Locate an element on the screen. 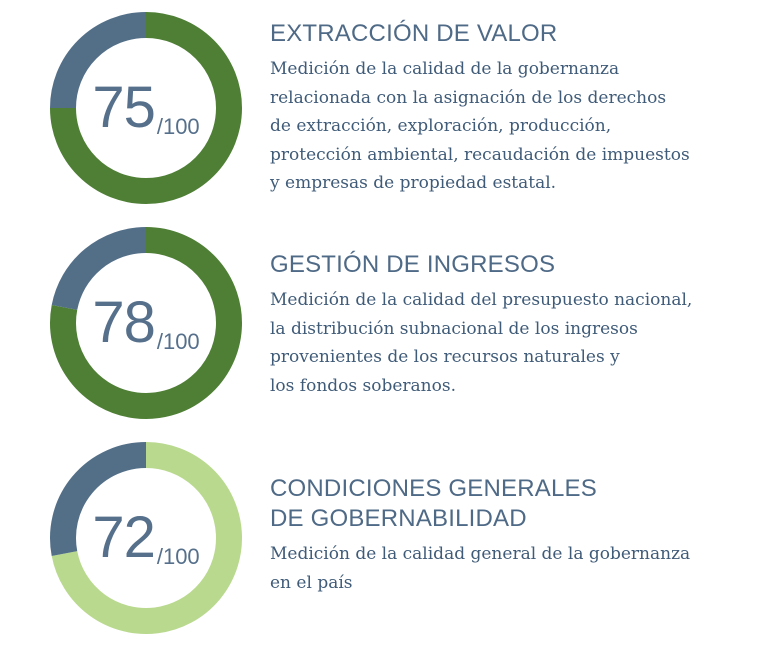 Image resolution: width=772 pixels, height=656 pixels. donut-chart-gestion is located at coordinates (146, 323).